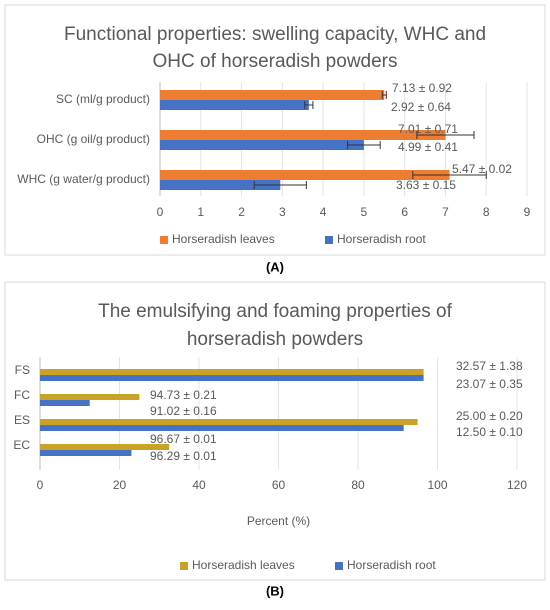 The image size is (550, 610). Describe the element at coordinates (428, 129) in the screenshot. I see `data-label: 7.01 ± 0.71` at that location.